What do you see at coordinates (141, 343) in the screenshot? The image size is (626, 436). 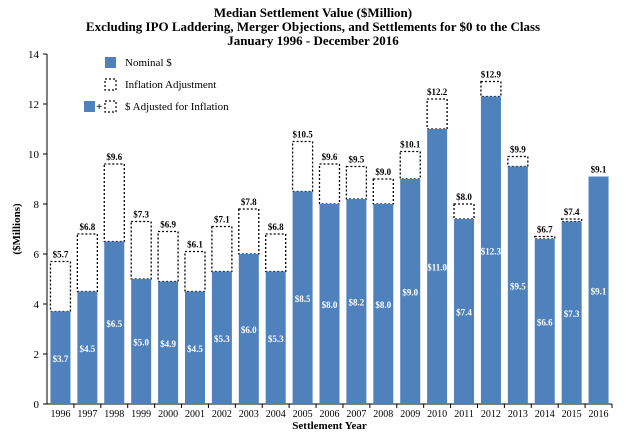 I see `nominal-value-label: $5.0` at bounding box center [141, 343].